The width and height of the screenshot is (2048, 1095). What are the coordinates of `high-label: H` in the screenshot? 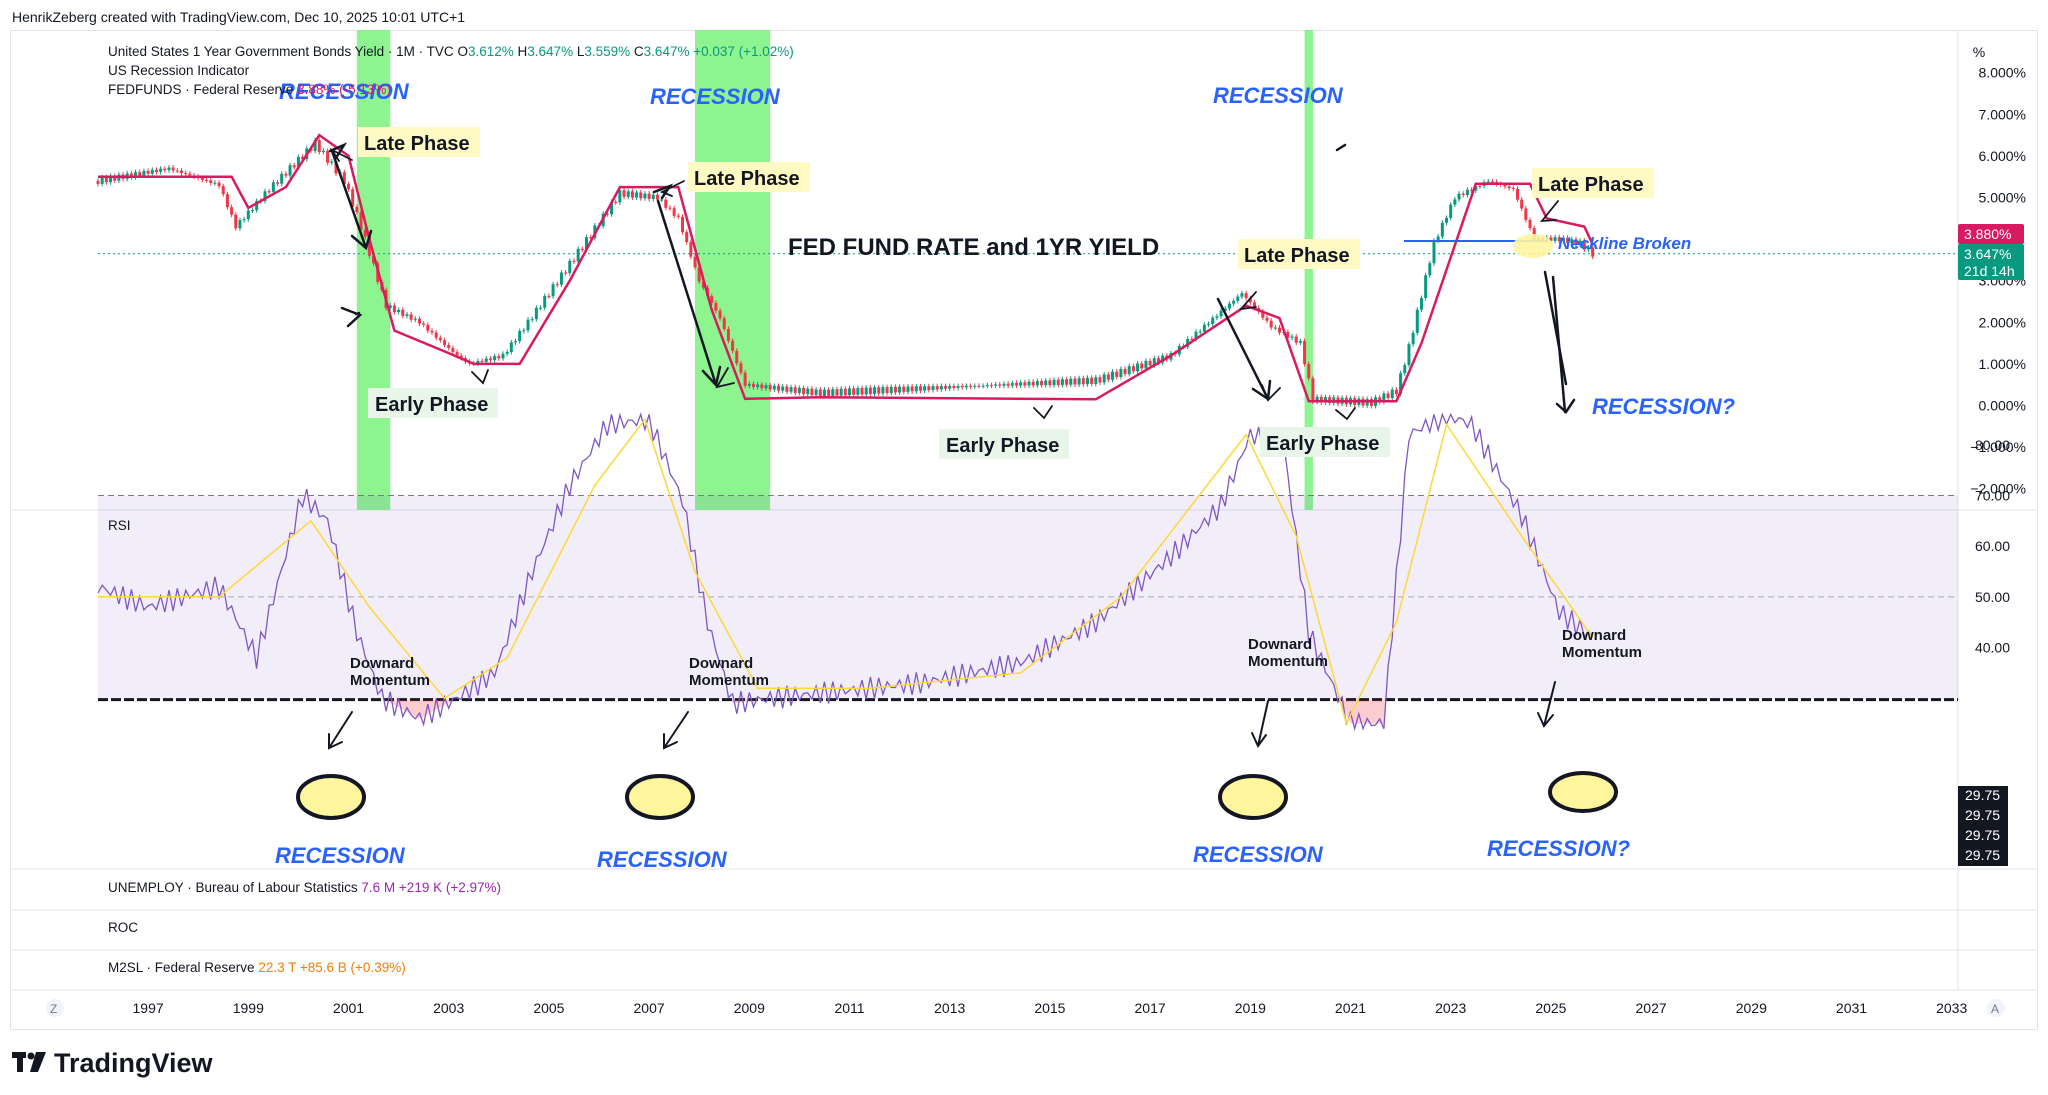 It's located at (522, 51).